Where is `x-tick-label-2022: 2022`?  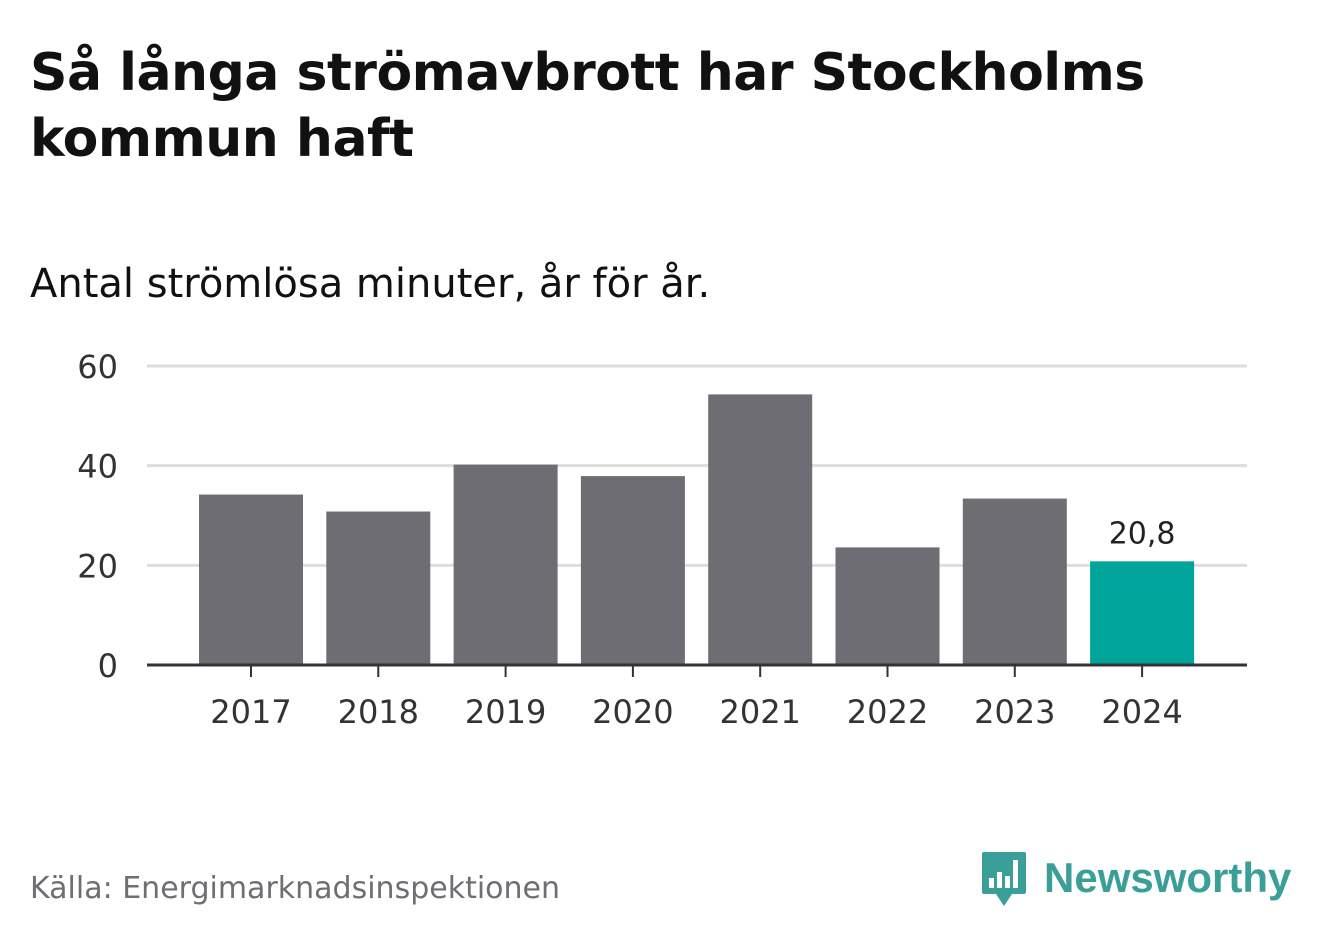
x-tick-label-2022: 2022 is located at coordinates (887, 712).